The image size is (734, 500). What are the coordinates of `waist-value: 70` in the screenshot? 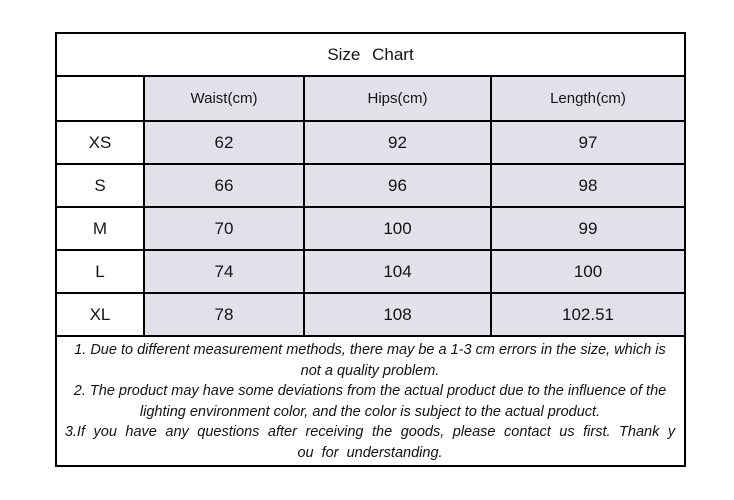 It's located at (224, 228).